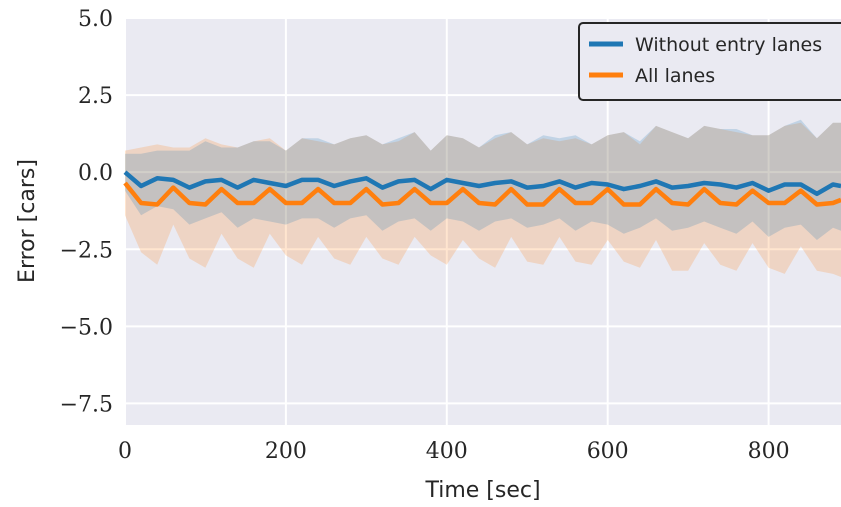 The height and width of the screenshot is (507, 841). I want to click on y-tick-label: 0.0, so click(95, 173).